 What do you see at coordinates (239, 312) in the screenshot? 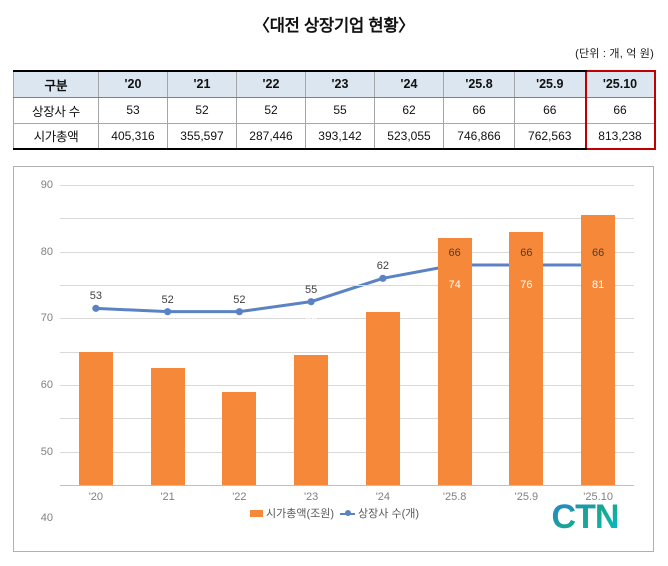
I see `line-marker-'22` at bounding box center [239, 312].